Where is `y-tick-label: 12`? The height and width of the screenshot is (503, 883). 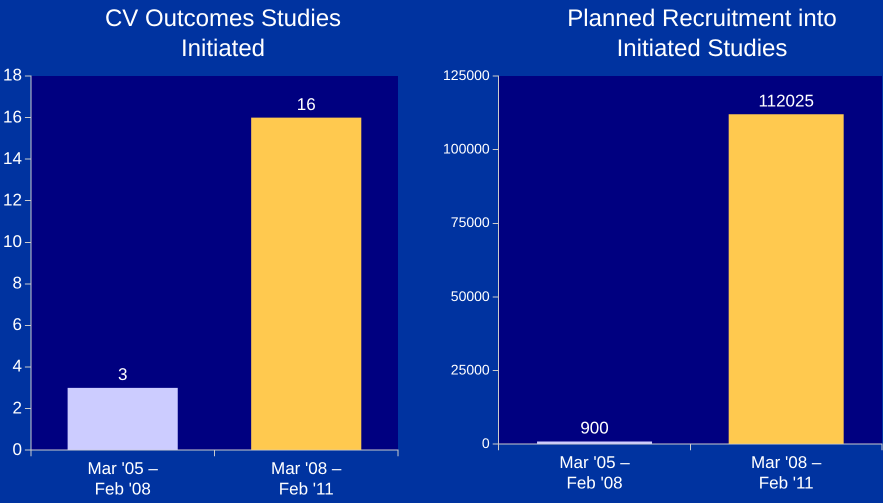
y-tick-label: 12 is located at coordinates (12, 200).